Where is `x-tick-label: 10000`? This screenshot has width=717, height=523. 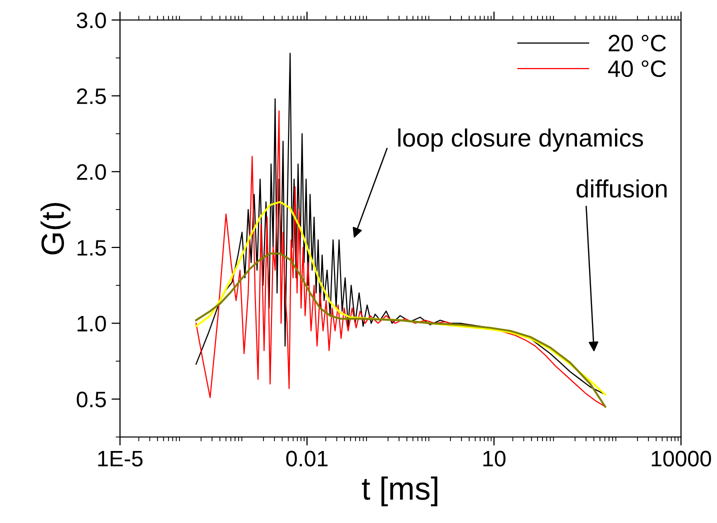 x-tick-label: 10000 is located at coordinates (682, 458).